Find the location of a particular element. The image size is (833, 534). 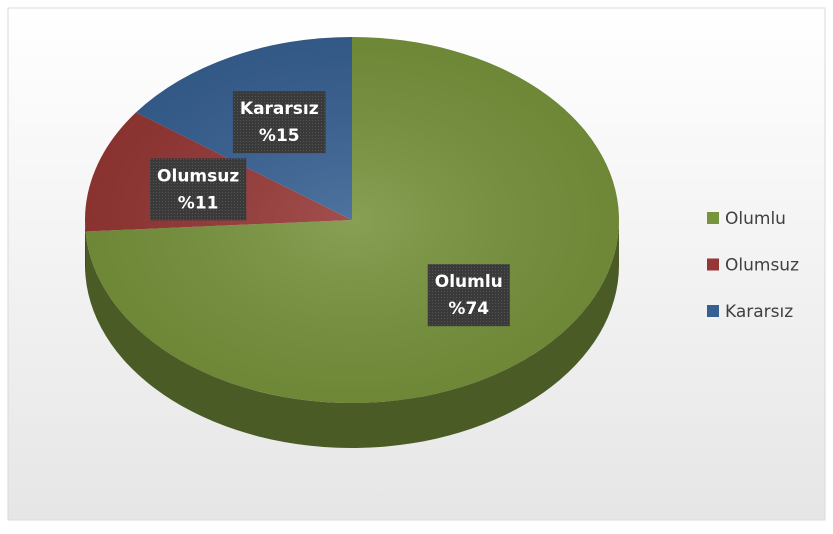

data-label: Kararsız %15 is located at coordinates (279, 122).